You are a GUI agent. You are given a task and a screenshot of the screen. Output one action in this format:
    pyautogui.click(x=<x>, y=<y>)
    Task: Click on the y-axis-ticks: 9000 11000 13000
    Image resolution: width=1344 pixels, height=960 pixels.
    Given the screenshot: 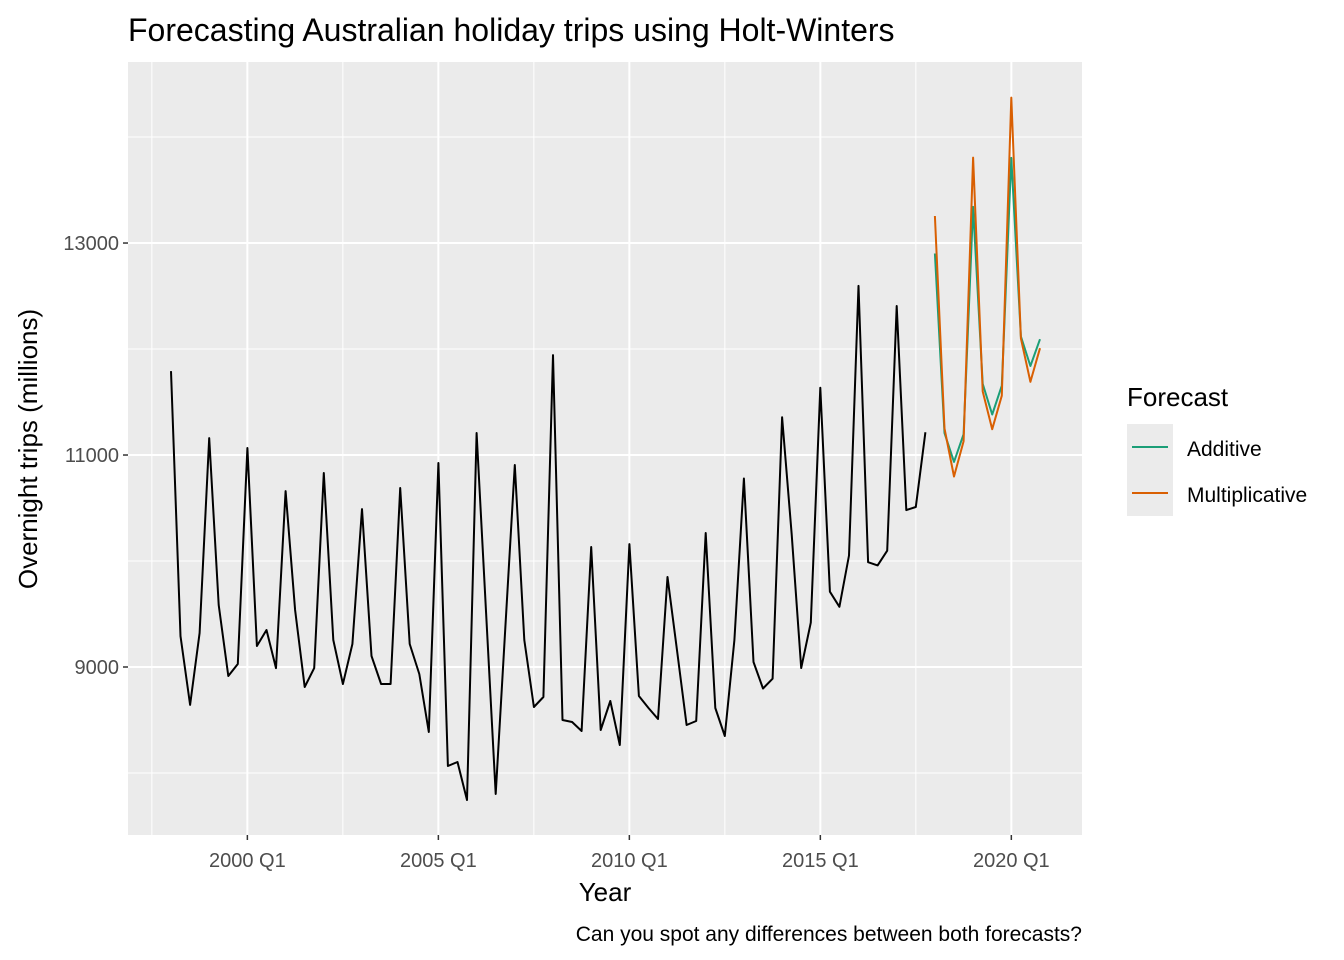 What is the action you would take?
    pyautogui.click(x=95, y=456)
    